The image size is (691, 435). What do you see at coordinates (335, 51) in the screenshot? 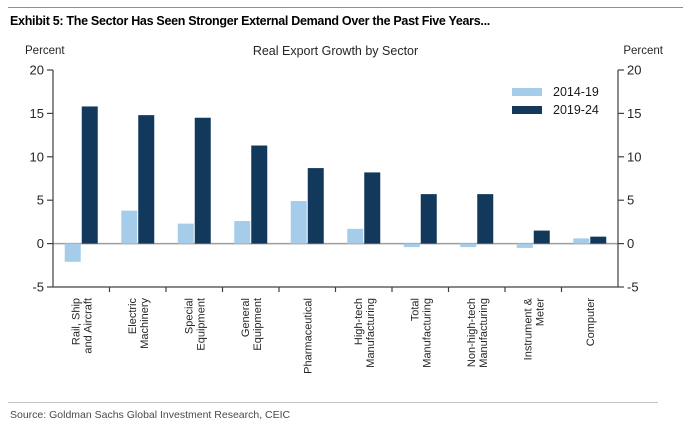
I see `chart-title: Real Export Growth by Sector` at bounding box center [335, 51].